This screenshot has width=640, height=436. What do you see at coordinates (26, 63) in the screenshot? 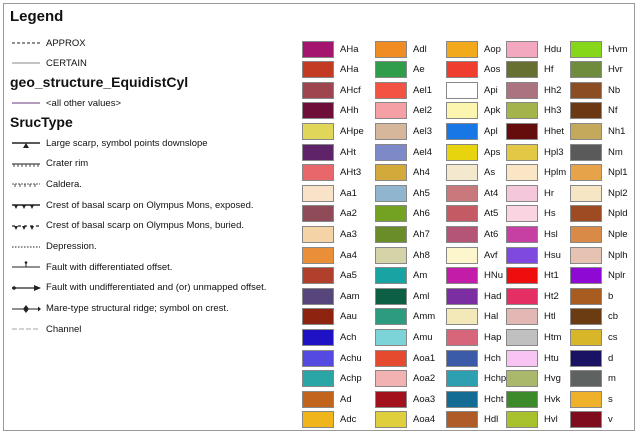
I see `solid-line-icon` at bounding box center [26, 63].